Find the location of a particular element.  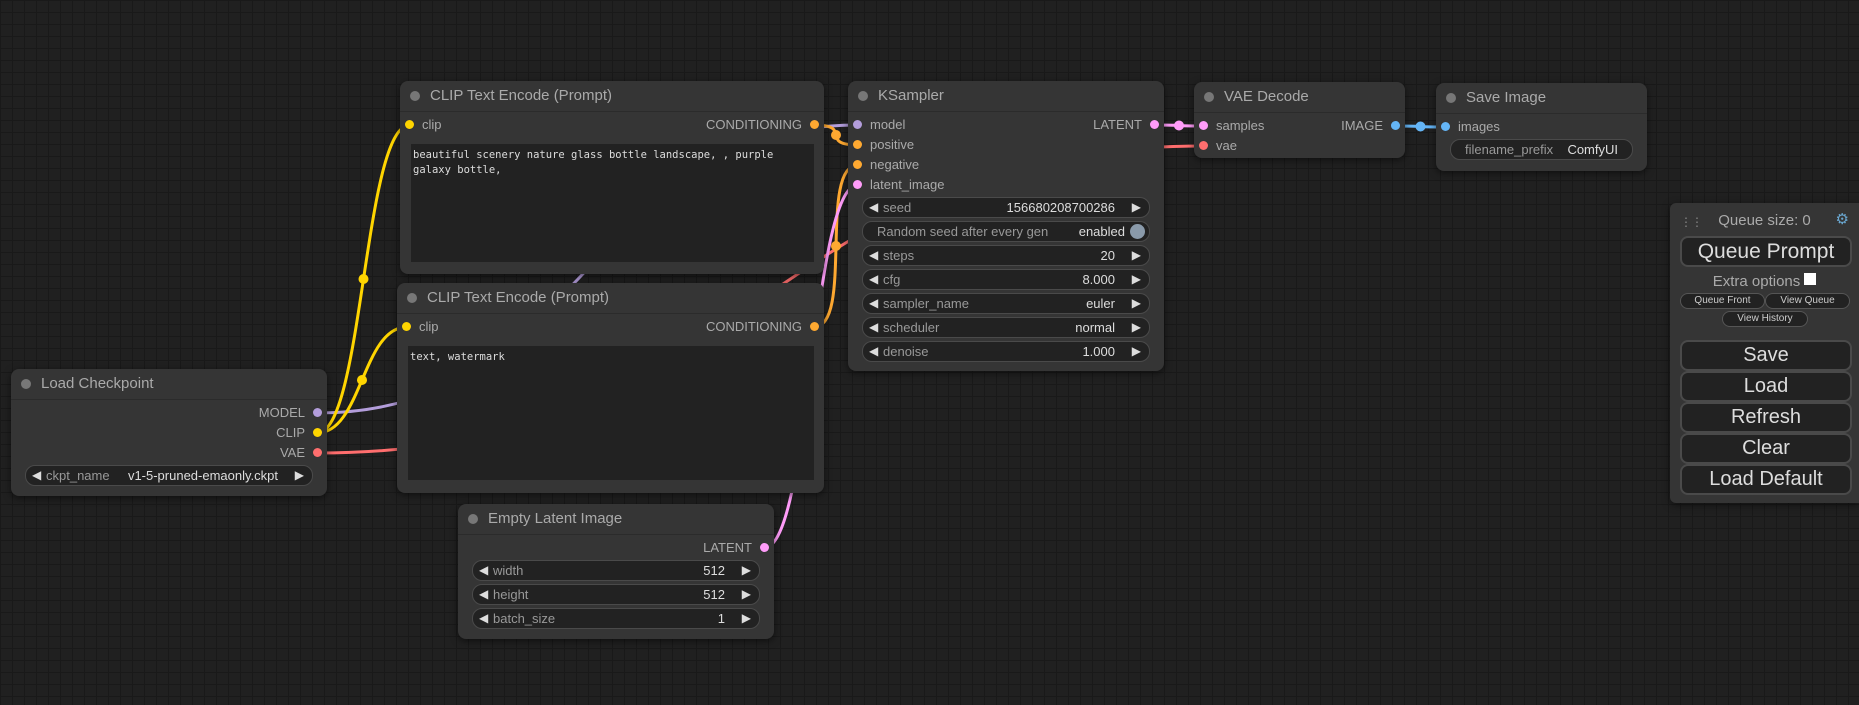

widget-sampler-name: ◀ sampler_name euler ▶ is located at coordinates (1006, 303).